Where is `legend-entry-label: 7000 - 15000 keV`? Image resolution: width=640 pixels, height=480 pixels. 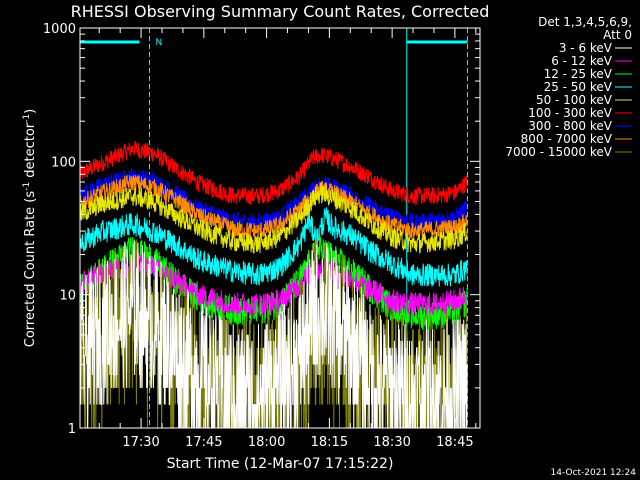
legend-entry-label: 7000 - 15000 keV is located at coordinates (558, 152).